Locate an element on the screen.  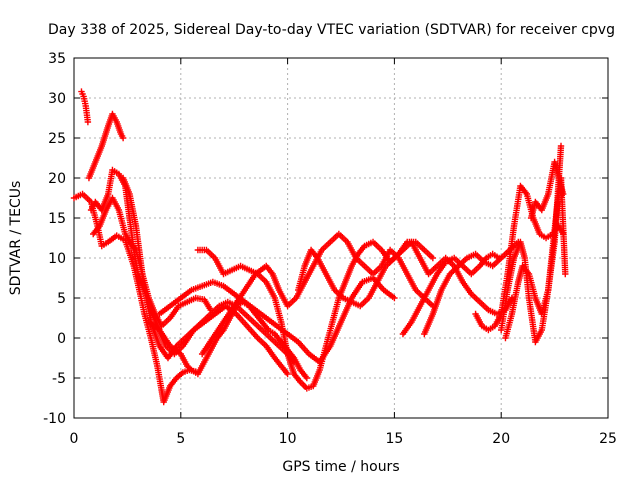
y-tick-label: 25 is located at coordinates (57, 139).